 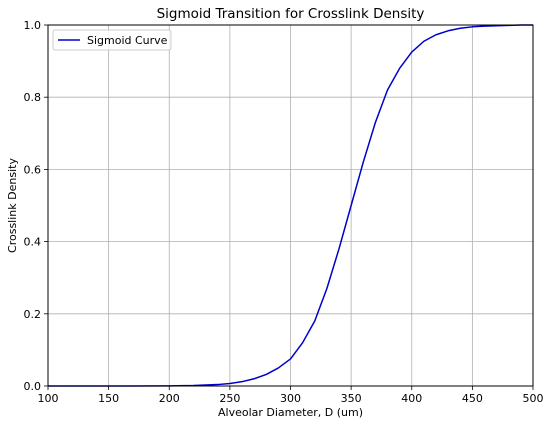 What do you see at coordinates (351, 398) in the screenshot?
I see `x-tick-label: 350` at bounding box center [351, 398].